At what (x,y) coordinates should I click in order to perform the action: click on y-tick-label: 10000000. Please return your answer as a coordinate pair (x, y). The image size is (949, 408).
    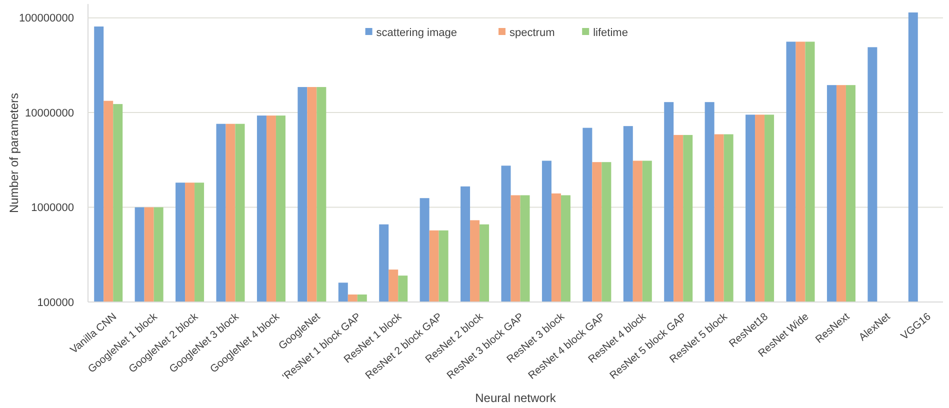
    Looking at the image, I should click on (49, 113).